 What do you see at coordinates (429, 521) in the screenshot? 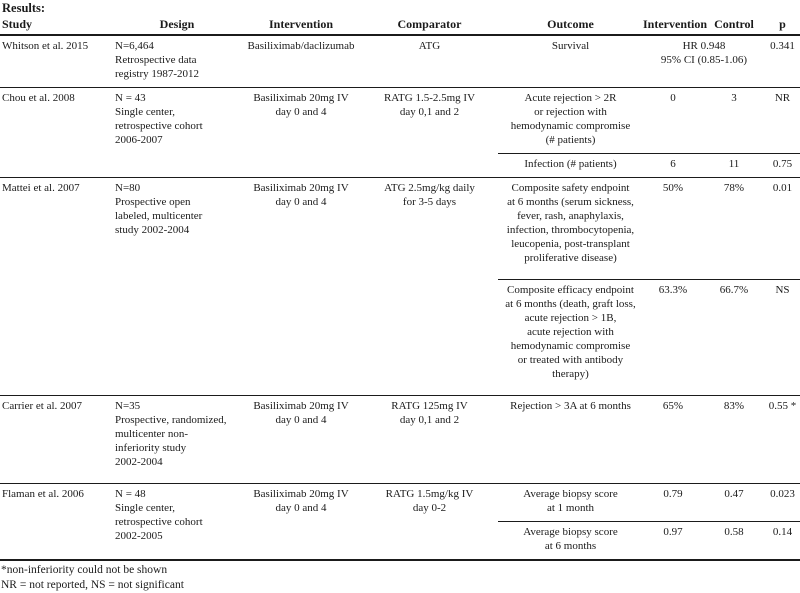
I see `cell-comparator: RATG 1.5mg/kg IV day 0-2` at bounding box center [429, 521].